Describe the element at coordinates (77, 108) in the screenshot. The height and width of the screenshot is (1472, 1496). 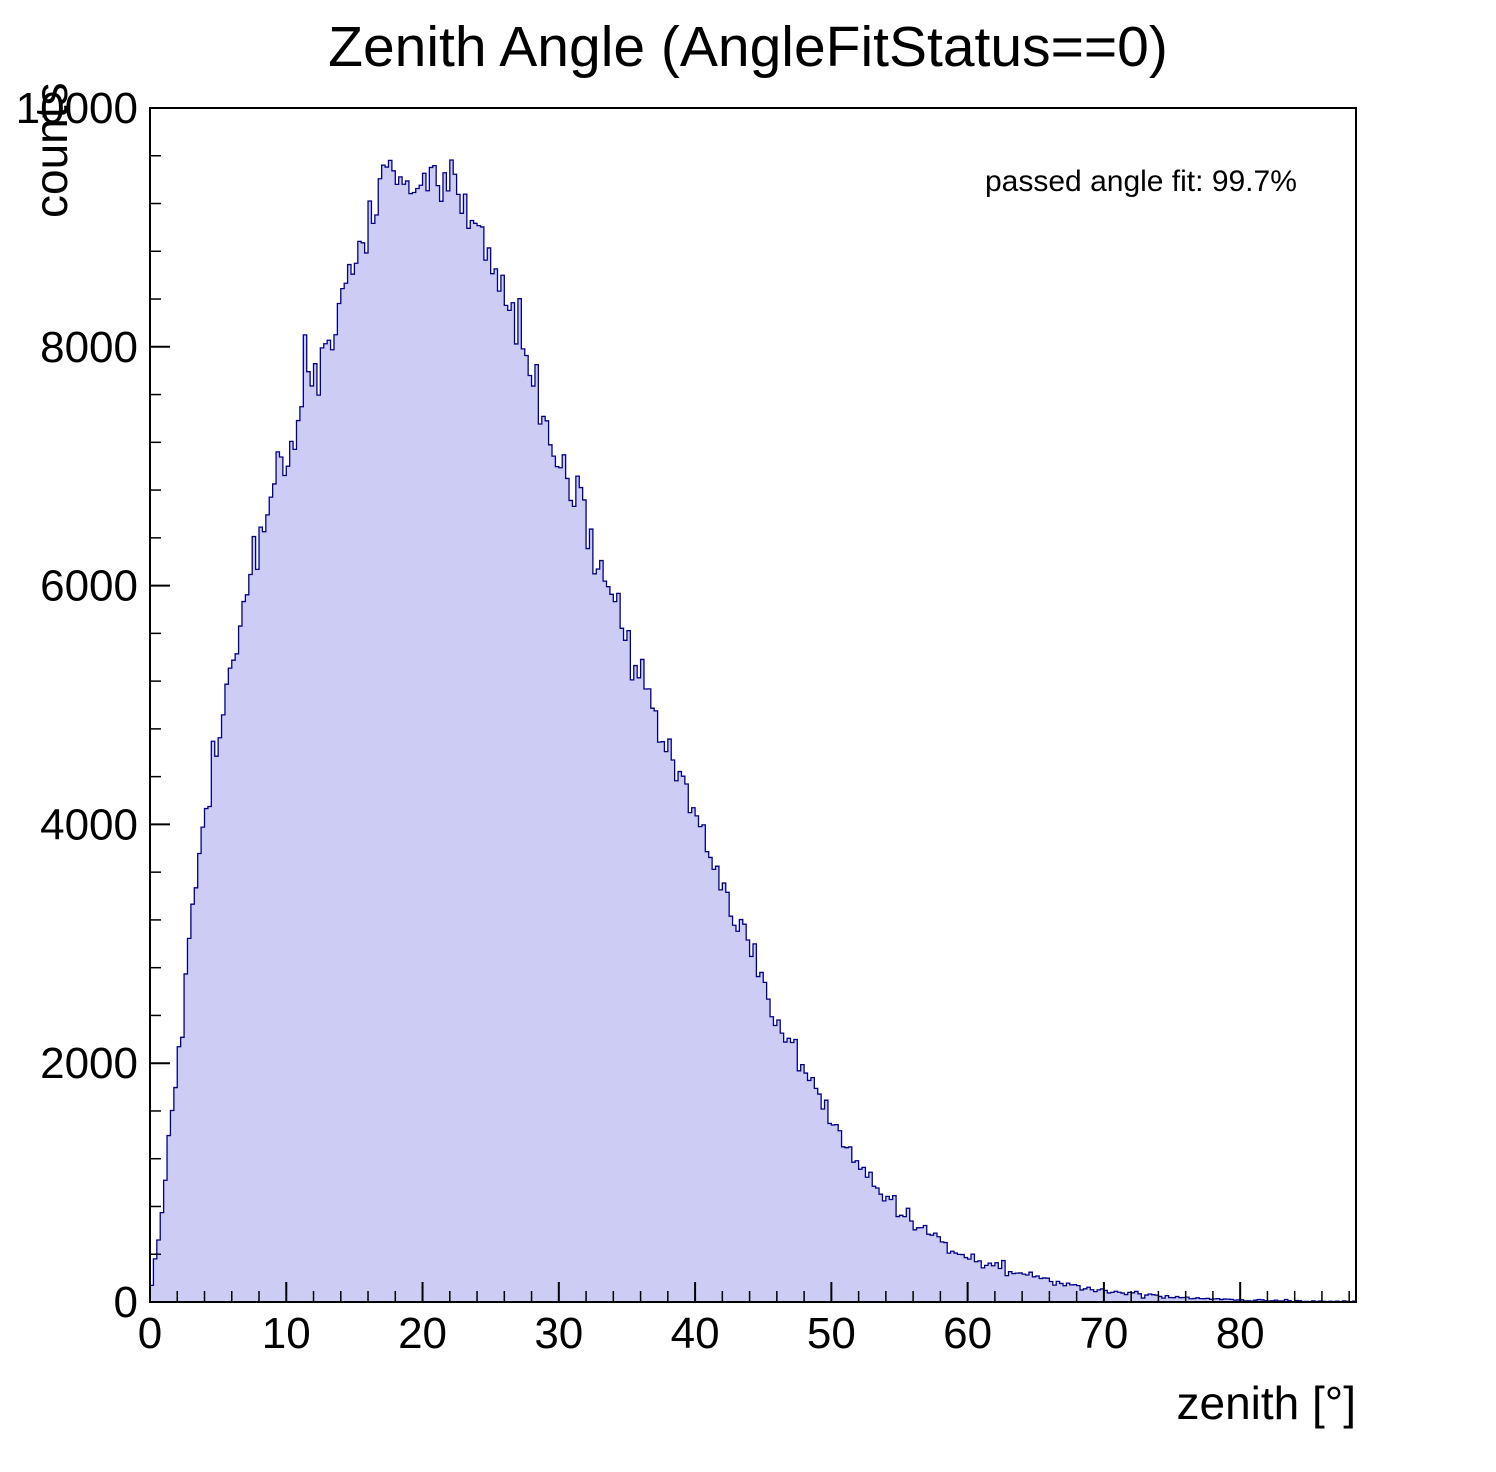
I see `y-tick-label: 10000` at that location.